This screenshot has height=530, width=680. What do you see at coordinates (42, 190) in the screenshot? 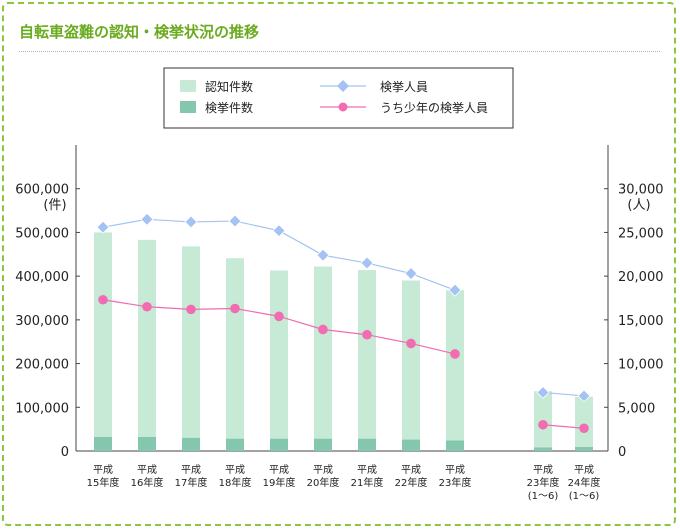
I see `left-tick-label: 600,000` at bounding box center [42, 190].